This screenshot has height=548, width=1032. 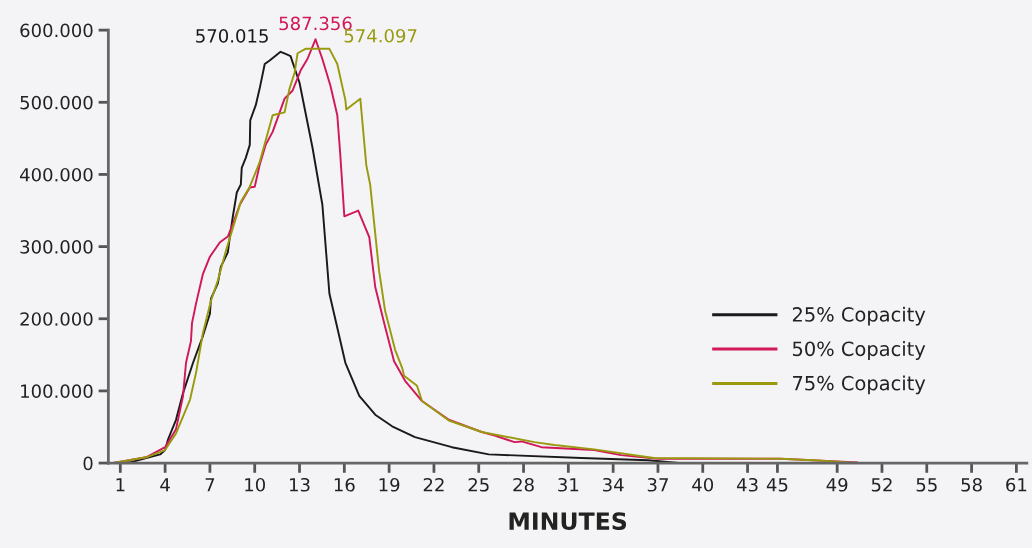 What do you see at coordinates (971, 484) in the screenshot?
I see `x-tick-label: 58` at bounding box center [971, 484].